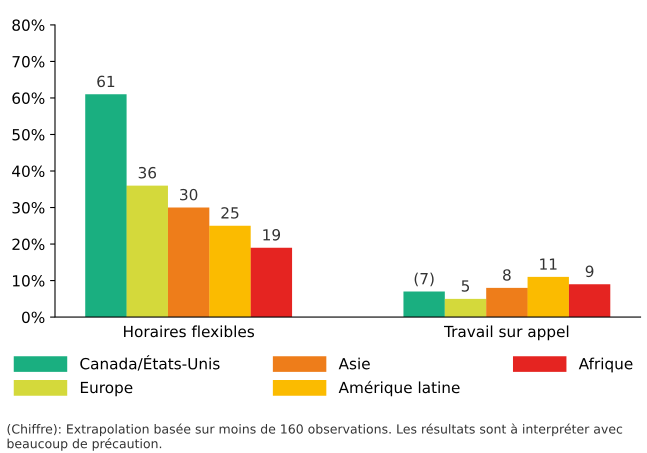  I want to click on y-tick-label: 20%, so click(28, 244).